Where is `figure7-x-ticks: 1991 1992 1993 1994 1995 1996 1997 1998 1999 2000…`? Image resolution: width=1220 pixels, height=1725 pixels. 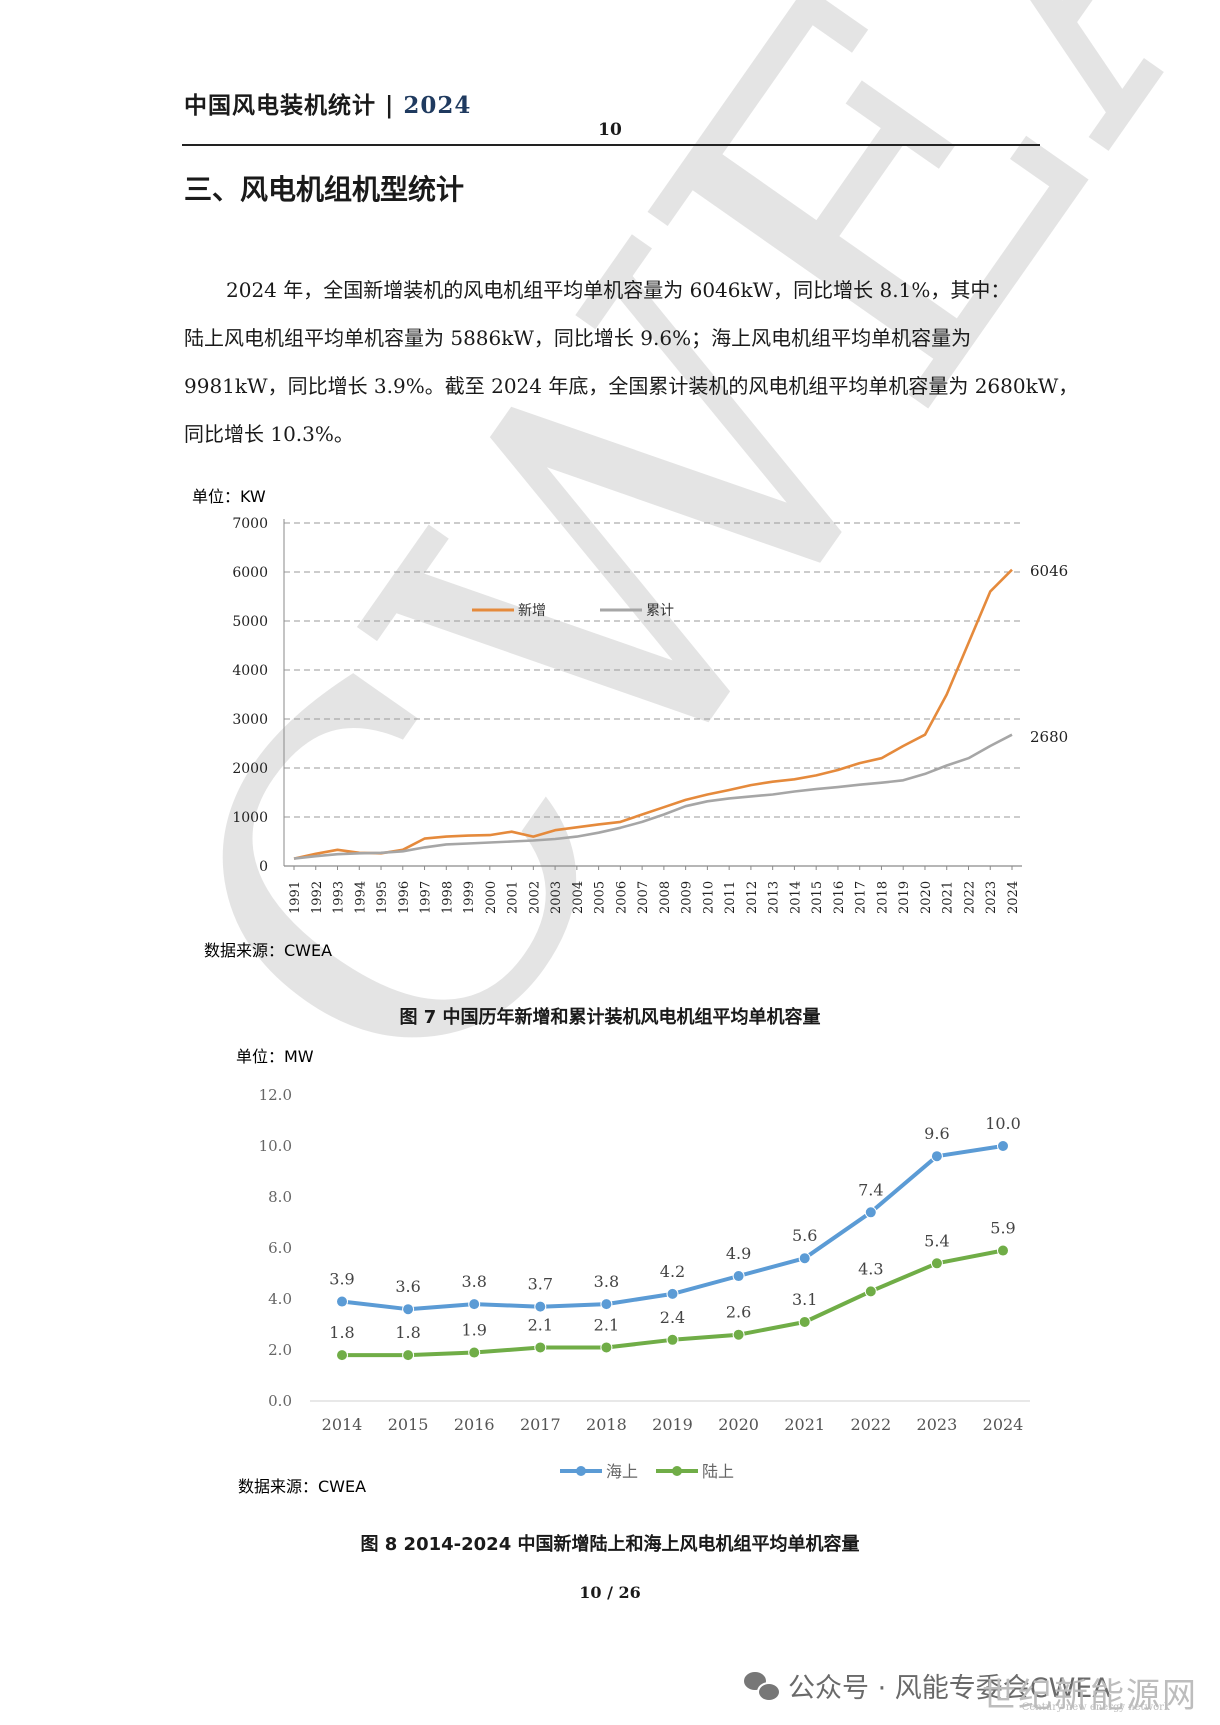
figure7-x-ticks: 1991 1992 1993 1994 1995 1996 1997 1998 1999 2000… is located at coordinates (654, 897).